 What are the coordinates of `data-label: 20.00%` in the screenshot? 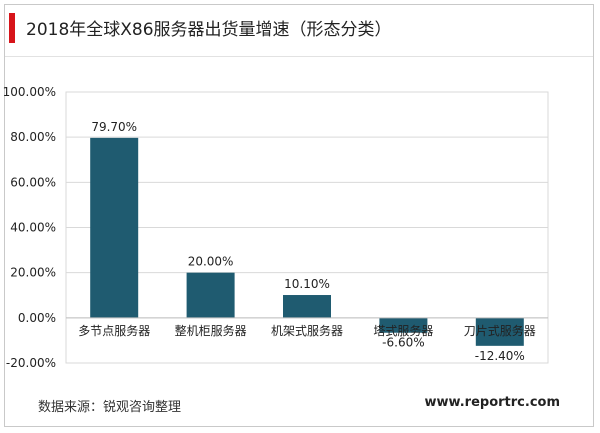 It's located at (211, 262).